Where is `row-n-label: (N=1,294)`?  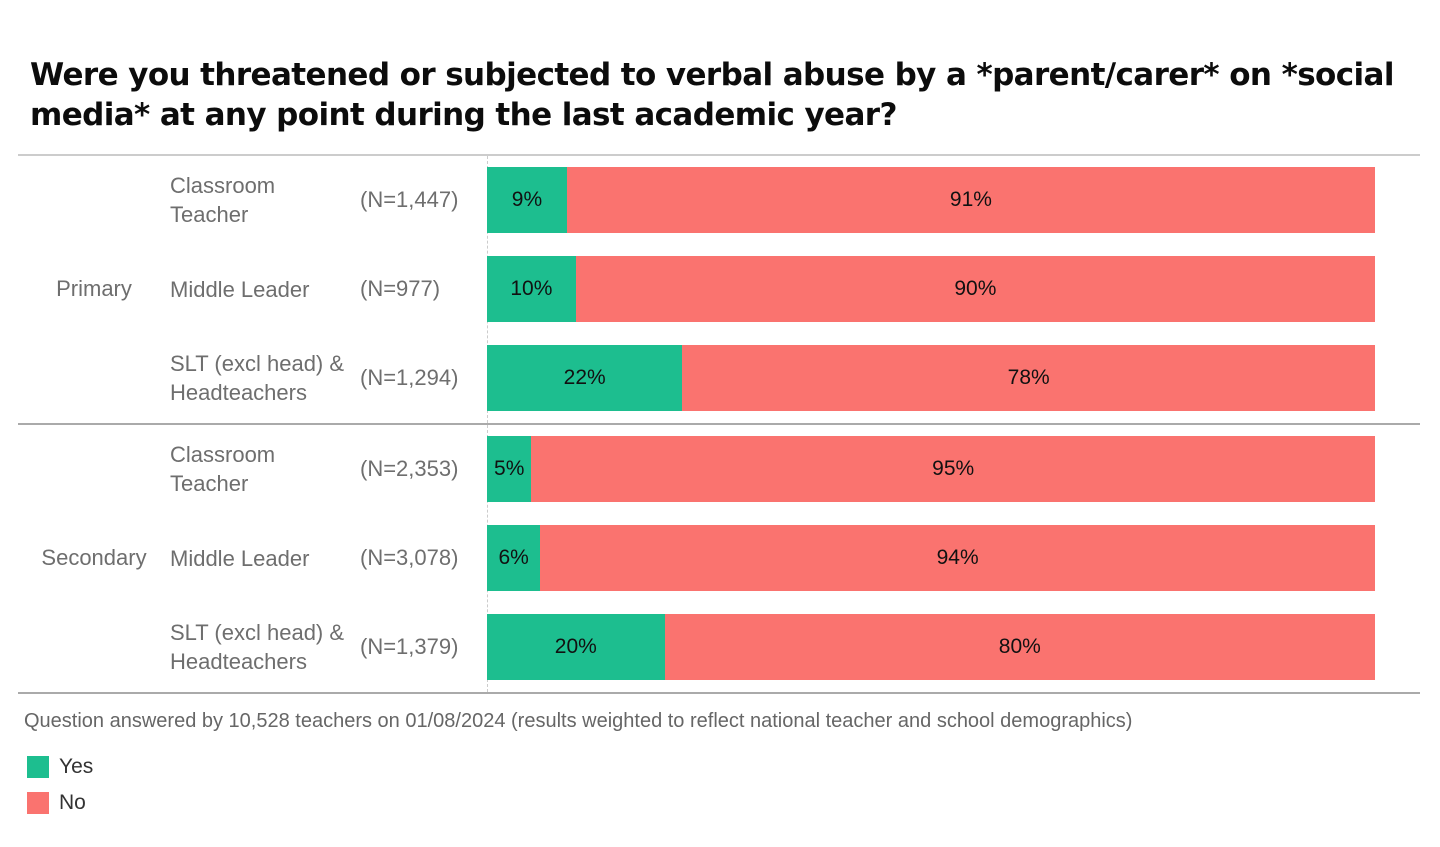
row-n-label: (N=1,294) is located at coordinates (409, 378).